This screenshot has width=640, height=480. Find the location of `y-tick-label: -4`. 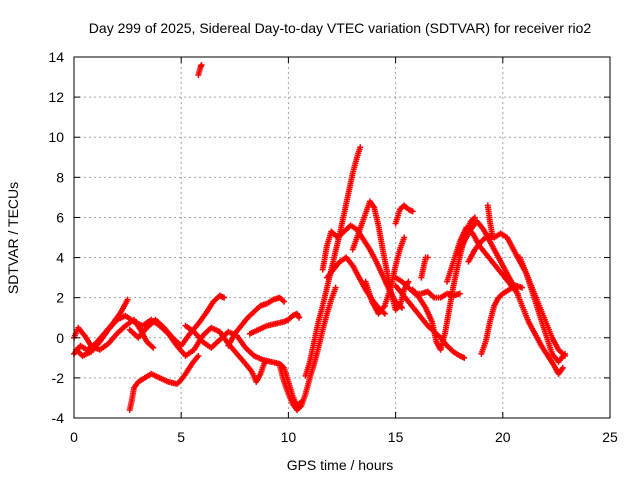

y-tick-label: -4 is located at coordinates (58, 418).